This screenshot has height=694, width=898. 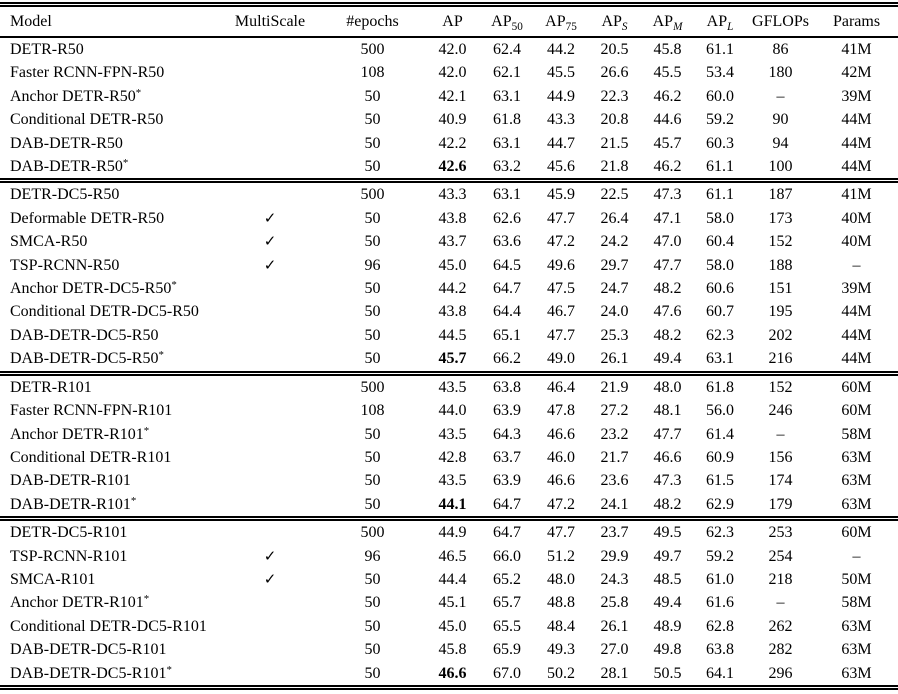 What do you see at coordinates (452, 650) in the screenshot?
I see `ap-cell: 45.8` at bounding box center [452, 650].